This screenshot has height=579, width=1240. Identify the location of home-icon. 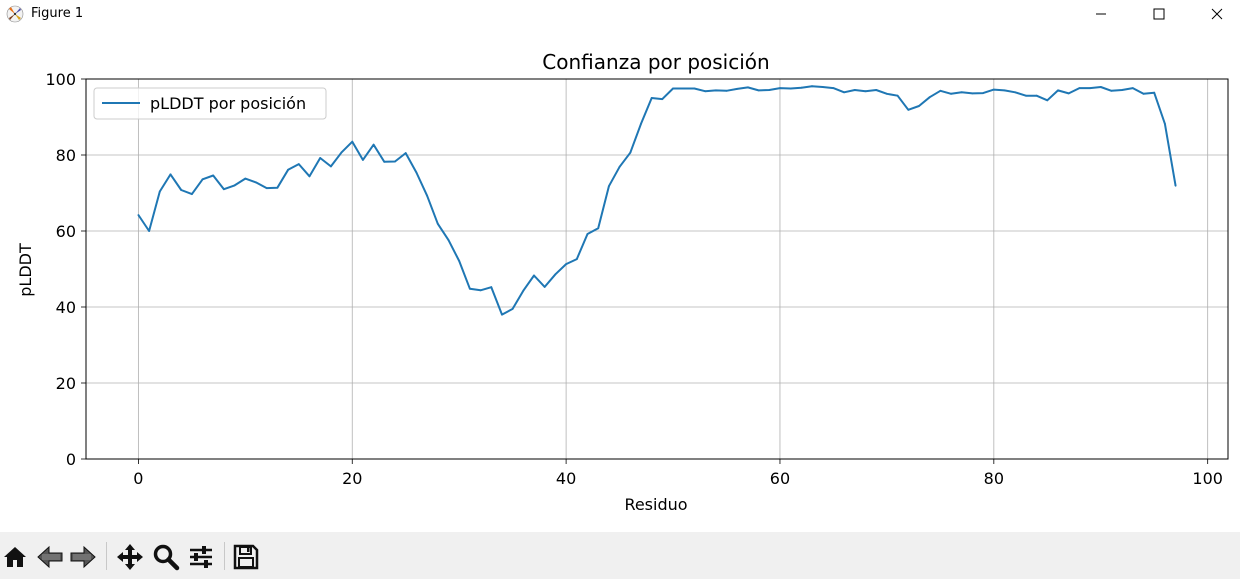
(15, 557).